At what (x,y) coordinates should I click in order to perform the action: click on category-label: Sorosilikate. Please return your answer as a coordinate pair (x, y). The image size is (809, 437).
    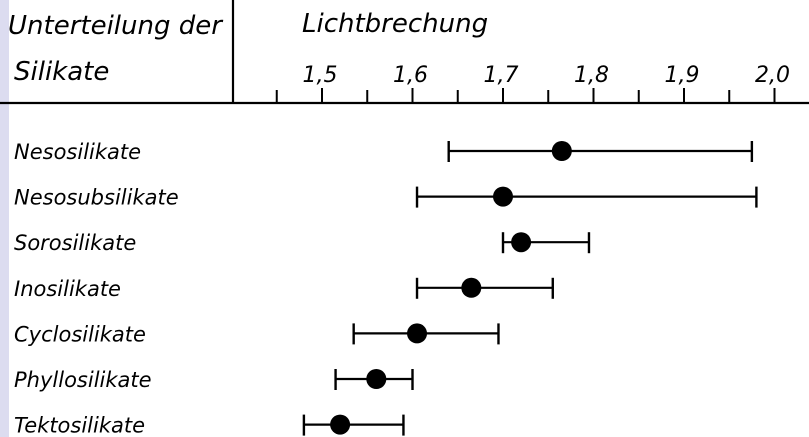
    Looking at the image, I should click on (75, 243).